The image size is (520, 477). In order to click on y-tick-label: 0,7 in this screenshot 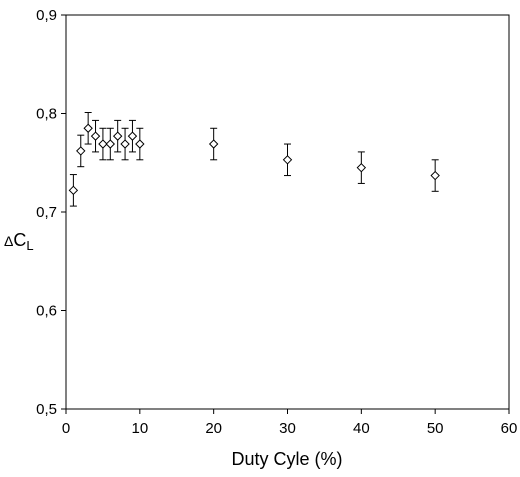, I will do `click(46, 212)`.